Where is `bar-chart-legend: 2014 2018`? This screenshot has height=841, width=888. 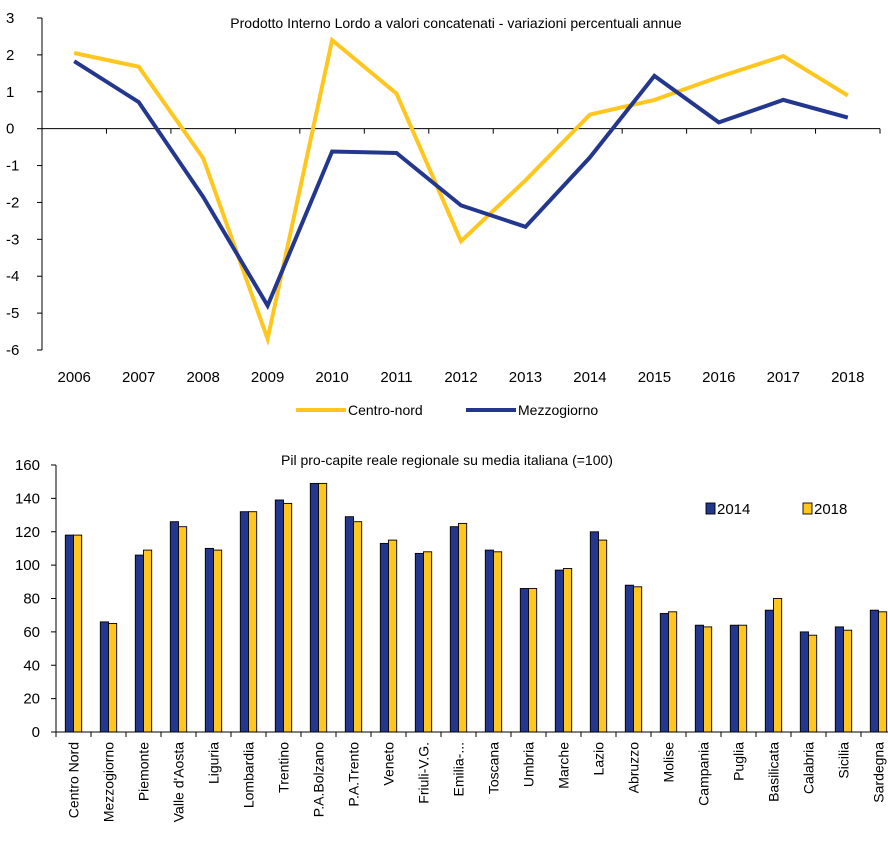 bar-chart-legend: 2014 2018 is located at coordinates (776, 509).